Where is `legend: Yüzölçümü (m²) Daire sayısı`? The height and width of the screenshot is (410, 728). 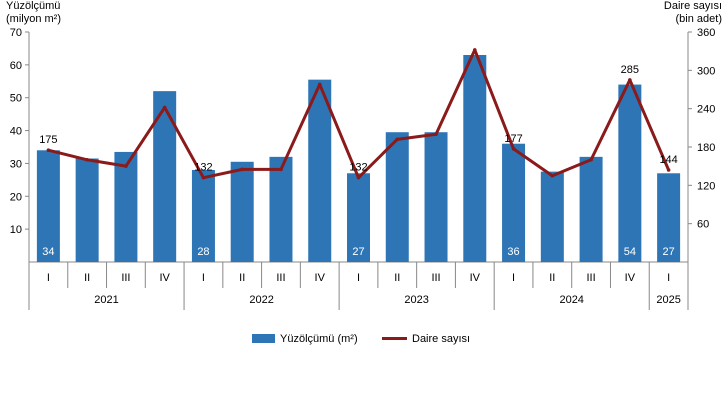
legend: Yüzölçümü (m²) Daire sayısı is located at coordinates (361, 339).